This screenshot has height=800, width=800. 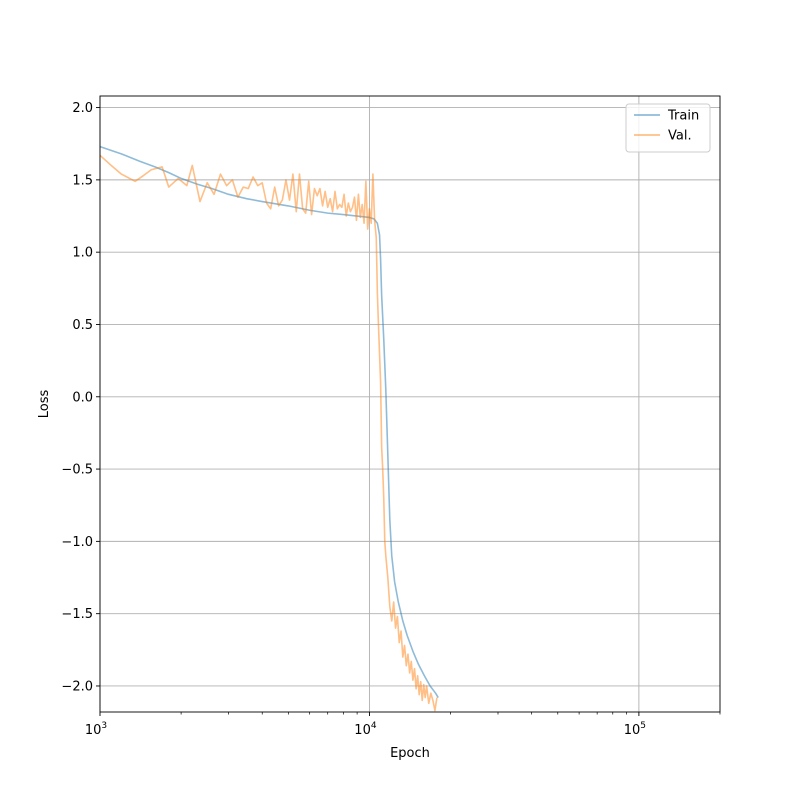 I want to click on x-tick-exponent: 5, so click(x=643, y=726).